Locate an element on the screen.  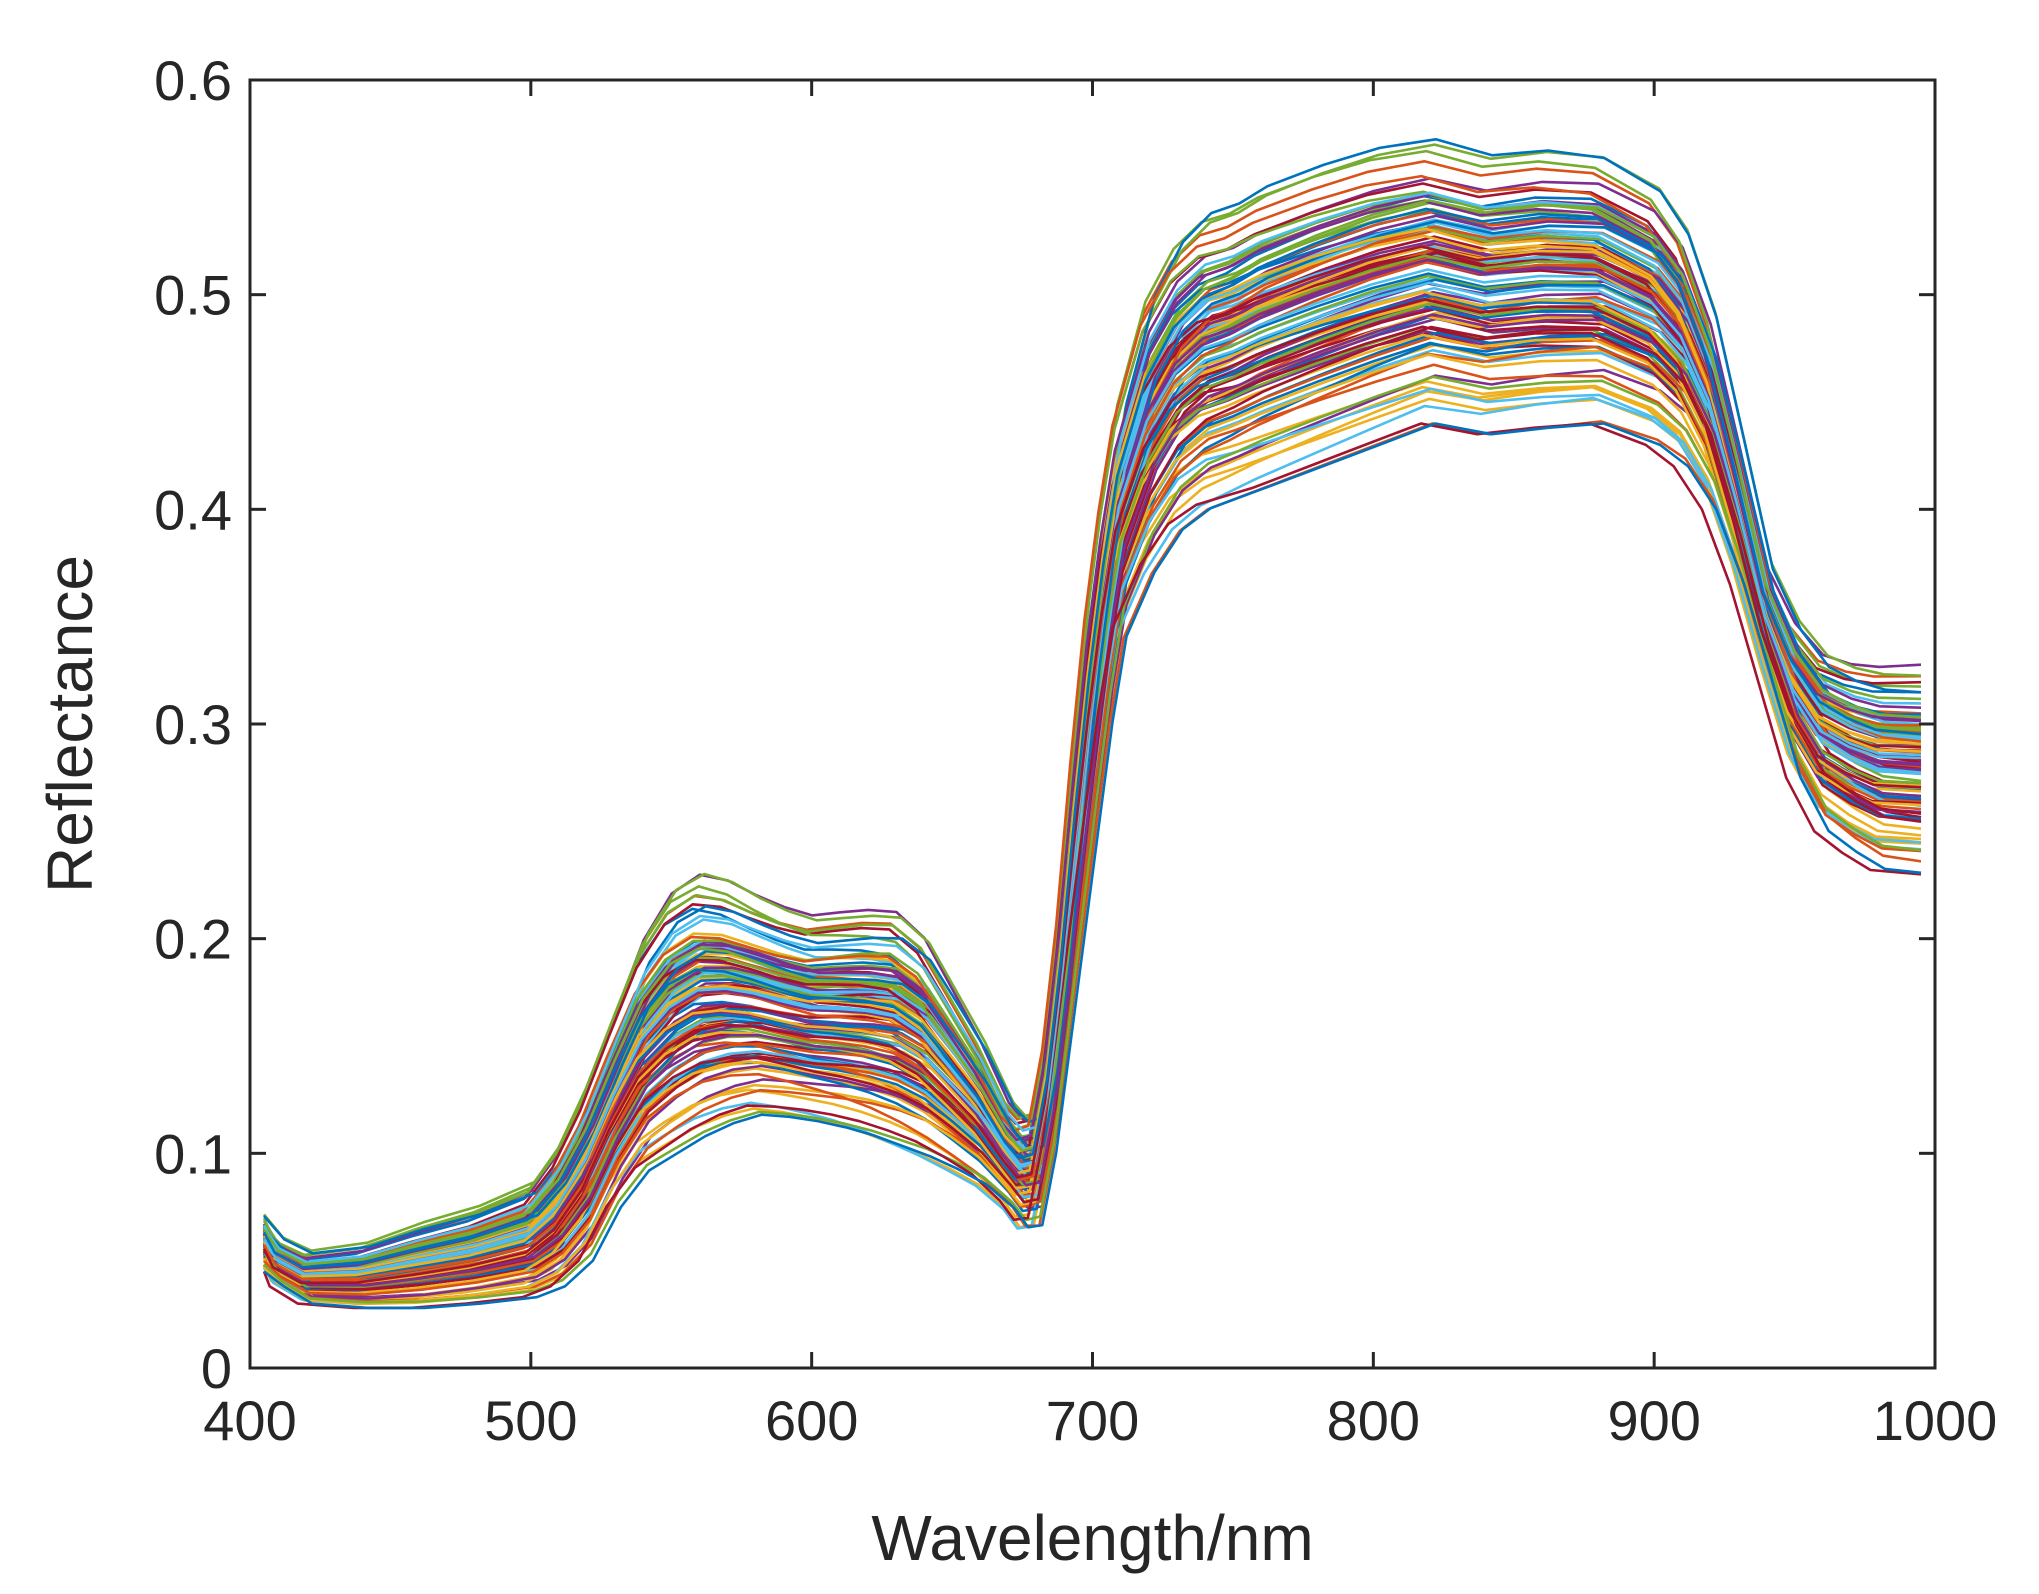
x-tick-label-1000: 1000 is located at coordinates (1935, 1420).